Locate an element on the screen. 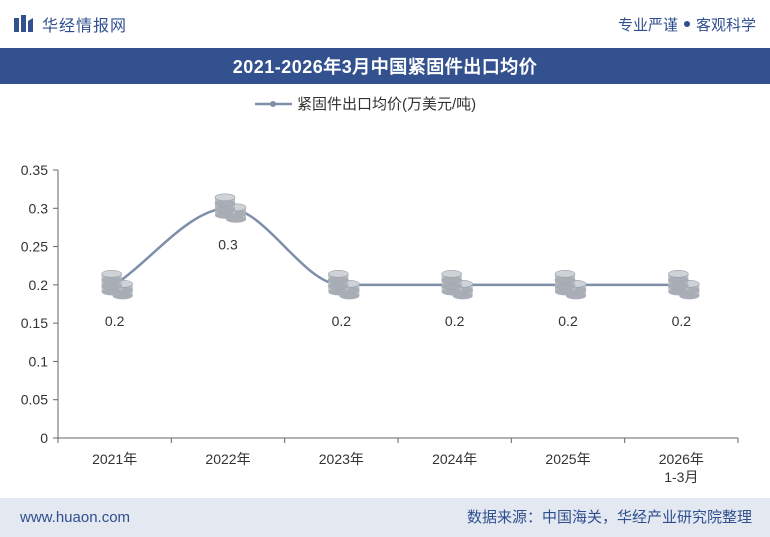 The image size is (770, 537). brand-name: 华经情报网 is located at coordinates (85, 26).